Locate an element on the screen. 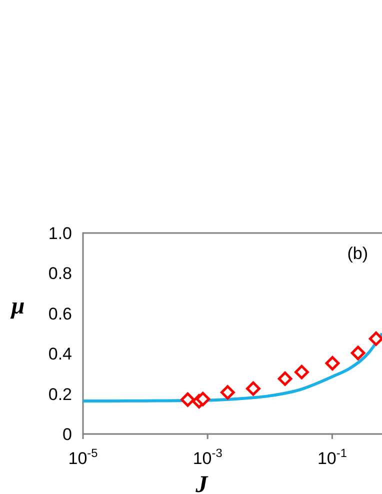 This screenshot has width=382, height=494. y-tick-label: 0.8 is located at coordinates (60, 274).